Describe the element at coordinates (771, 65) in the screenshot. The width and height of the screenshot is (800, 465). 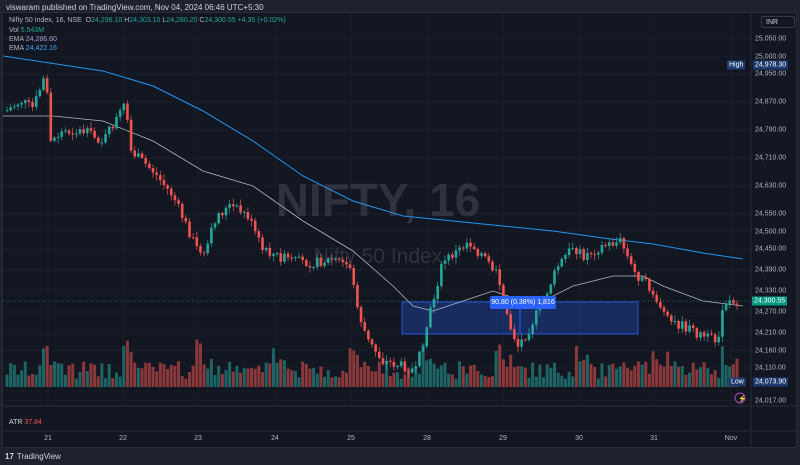
I see `high-tag-value: 24,978.30` at that location.